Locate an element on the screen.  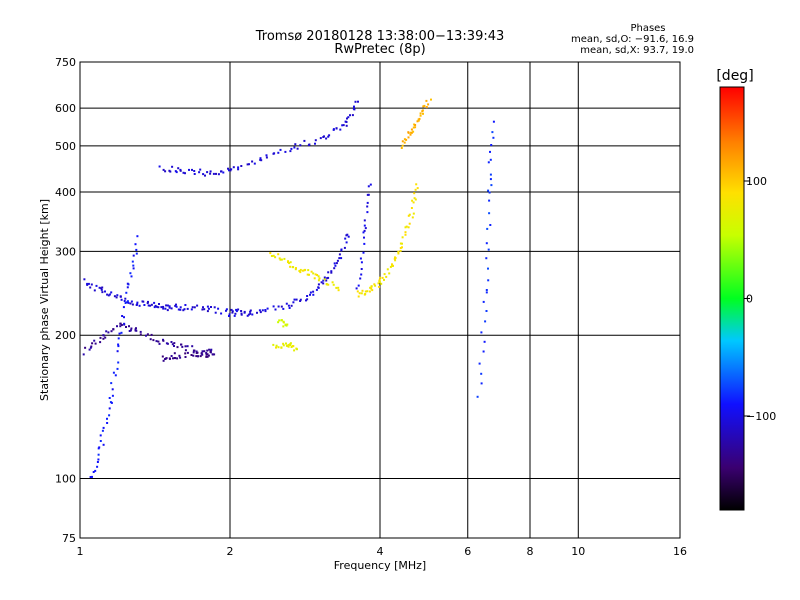
y-tick-label: 750 is located at coordinates (65, 62).